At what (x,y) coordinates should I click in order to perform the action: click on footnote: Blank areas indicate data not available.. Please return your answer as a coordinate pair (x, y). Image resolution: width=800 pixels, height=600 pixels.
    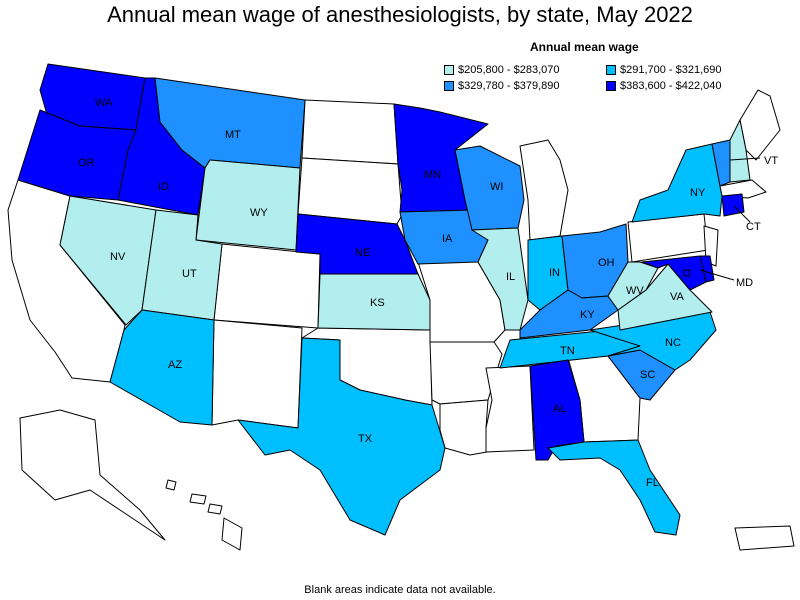
    Looking at the image, I should click on (400, 590).